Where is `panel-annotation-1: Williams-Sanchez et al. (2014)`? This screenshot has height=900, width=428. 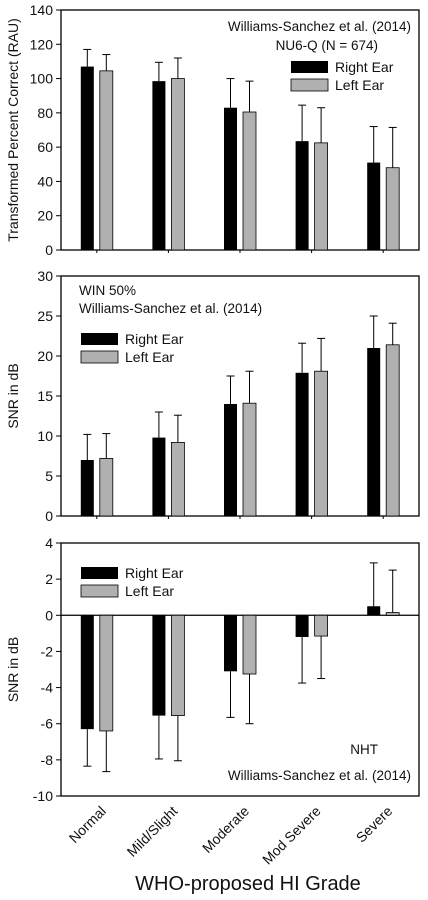
panel-annotation-1: Williams-Sanchez et al. (2014) is located at coordinates (319, 26).